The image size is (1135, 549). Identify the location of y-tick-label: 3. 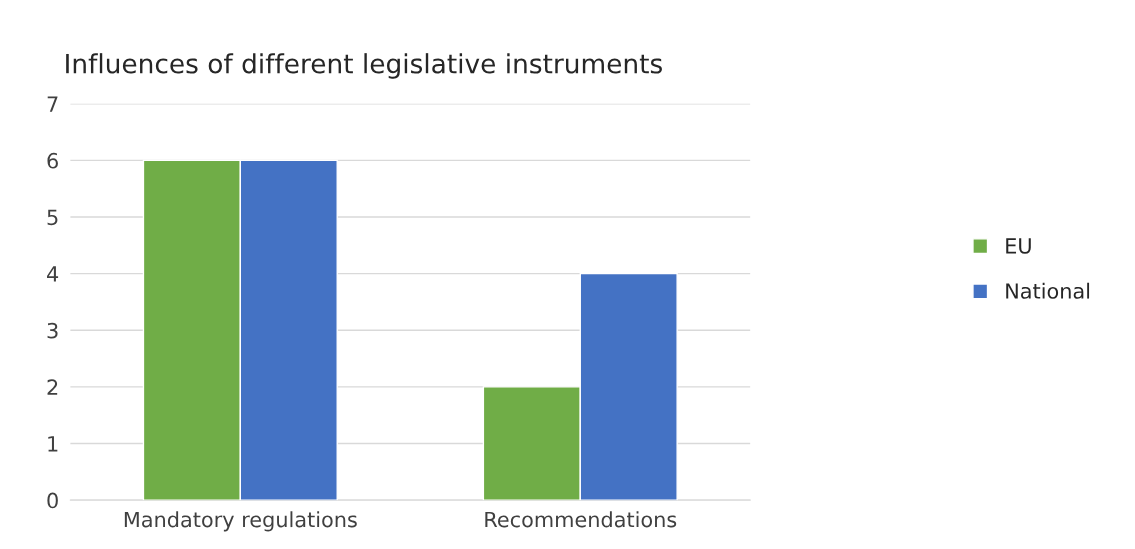
(52, 330).